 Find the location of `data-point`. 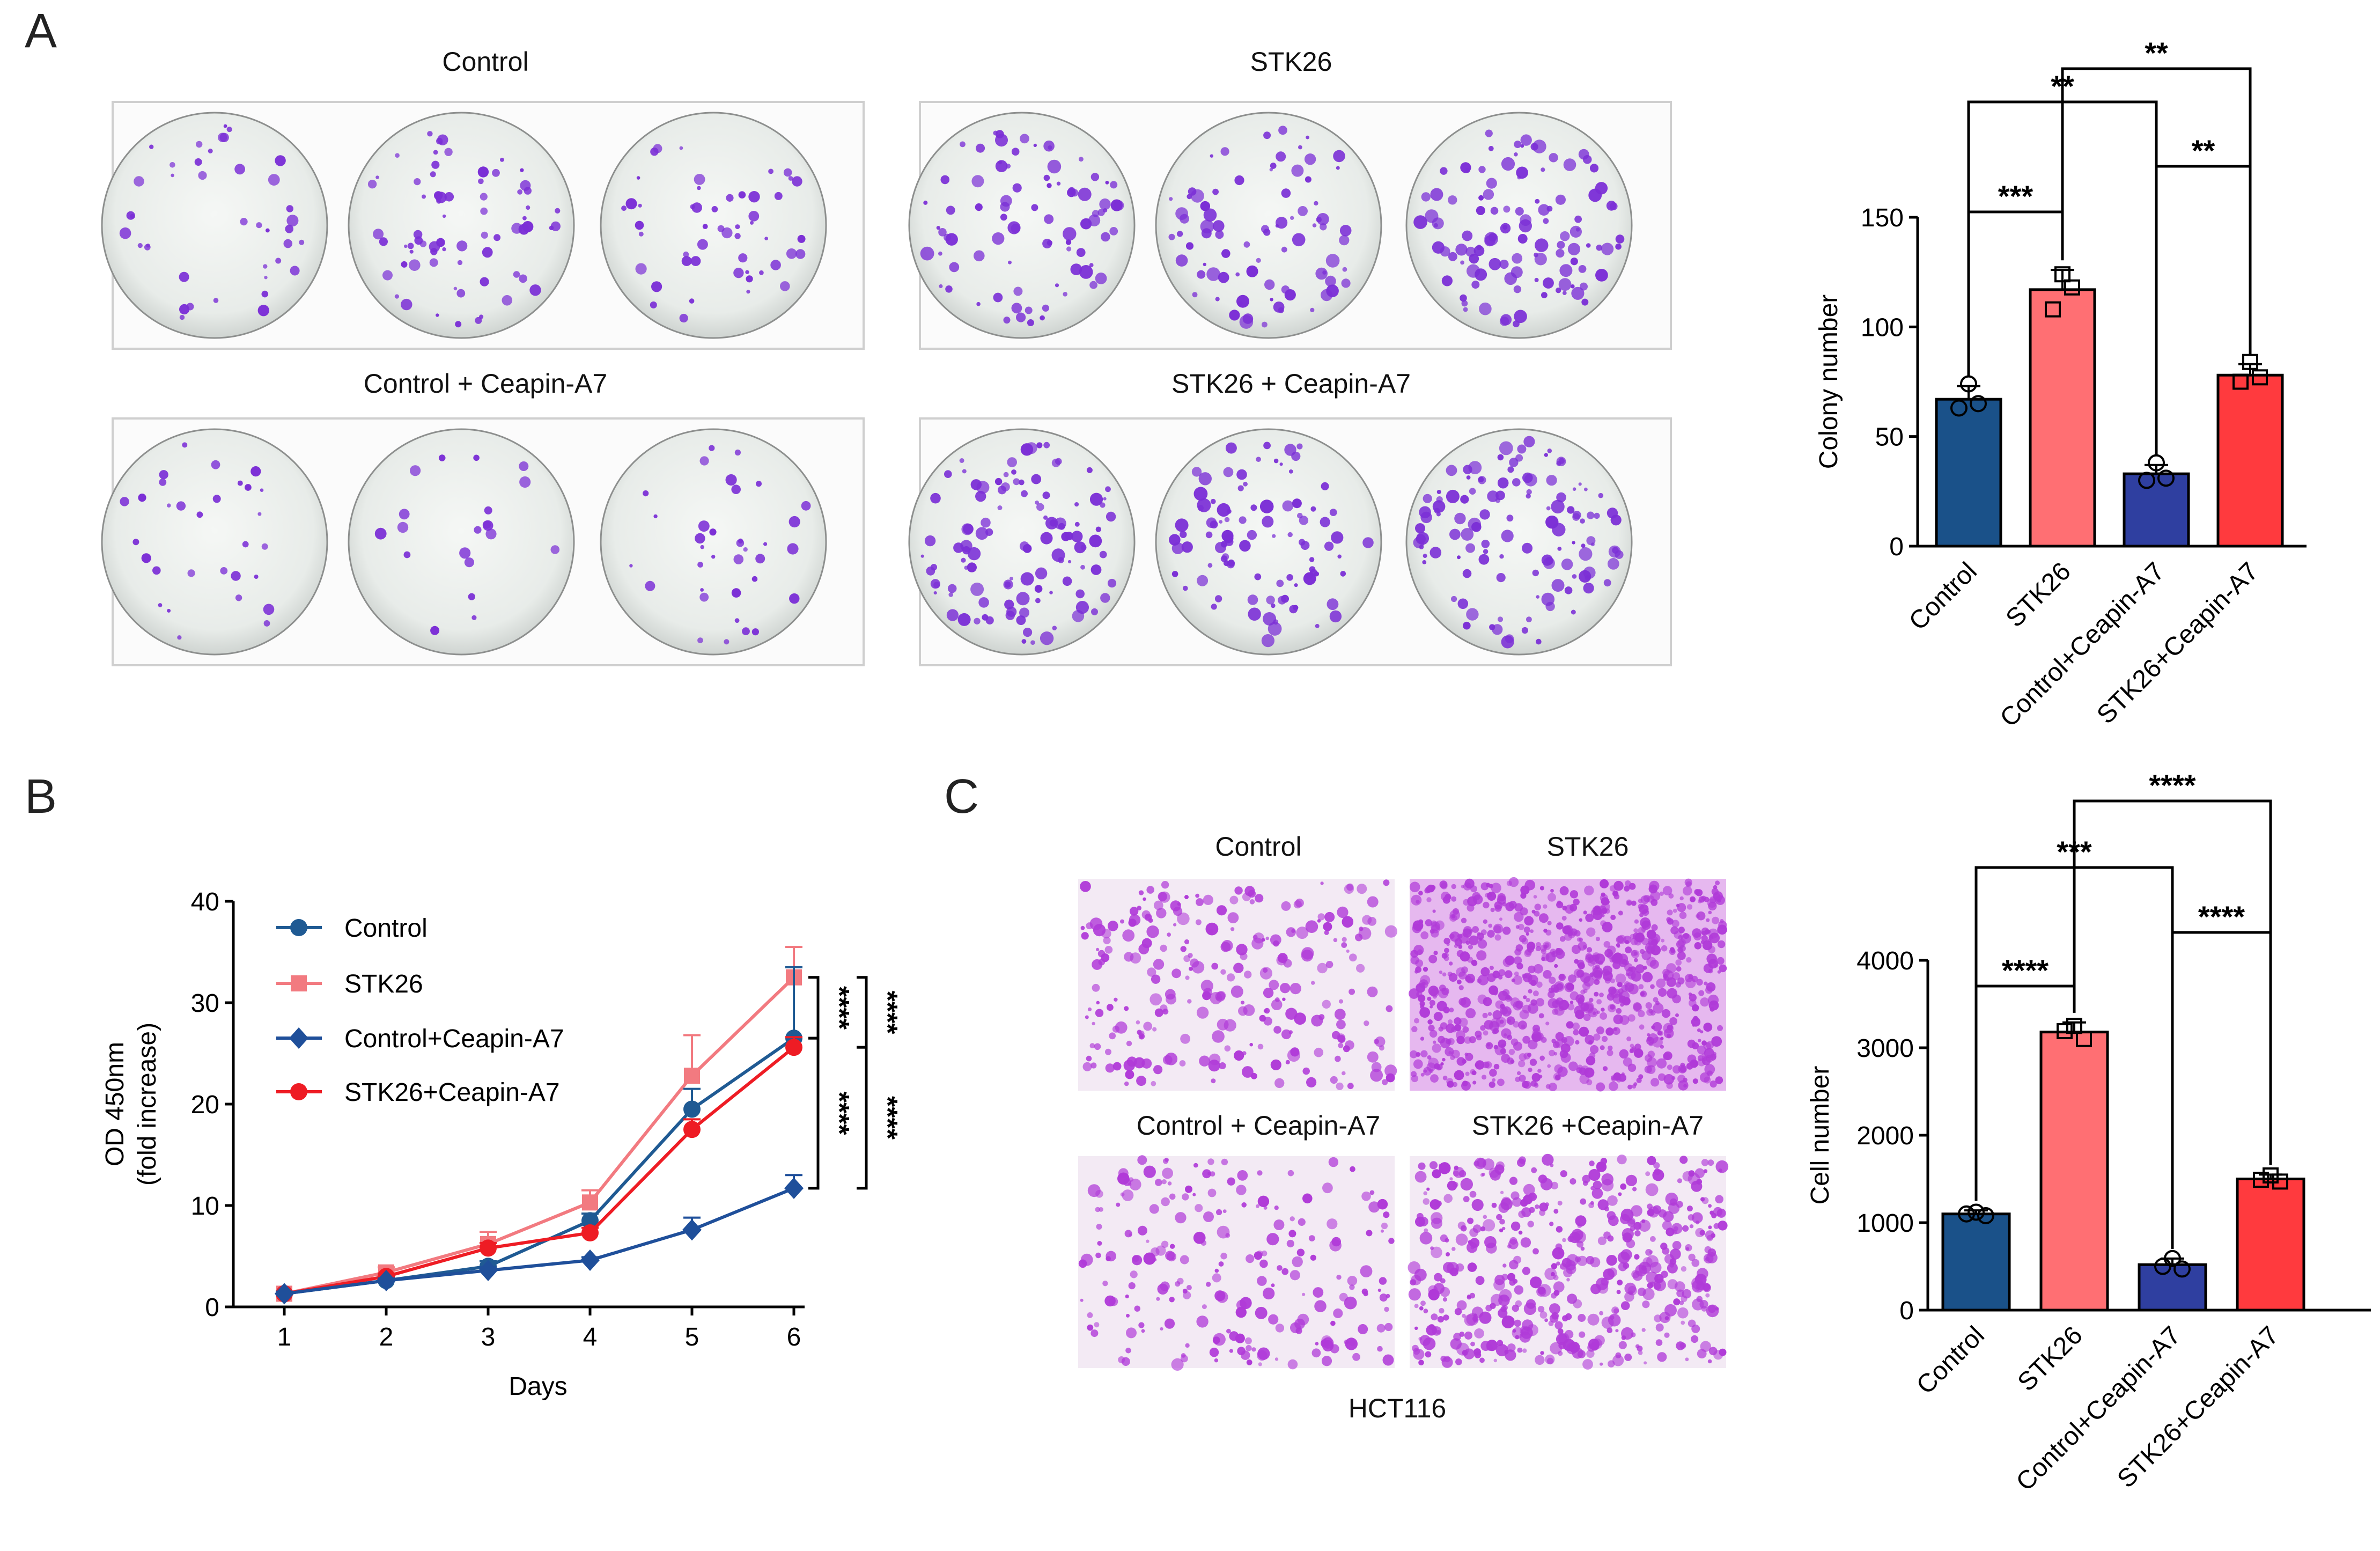

data-point is located at coordinates (1985, 1215).